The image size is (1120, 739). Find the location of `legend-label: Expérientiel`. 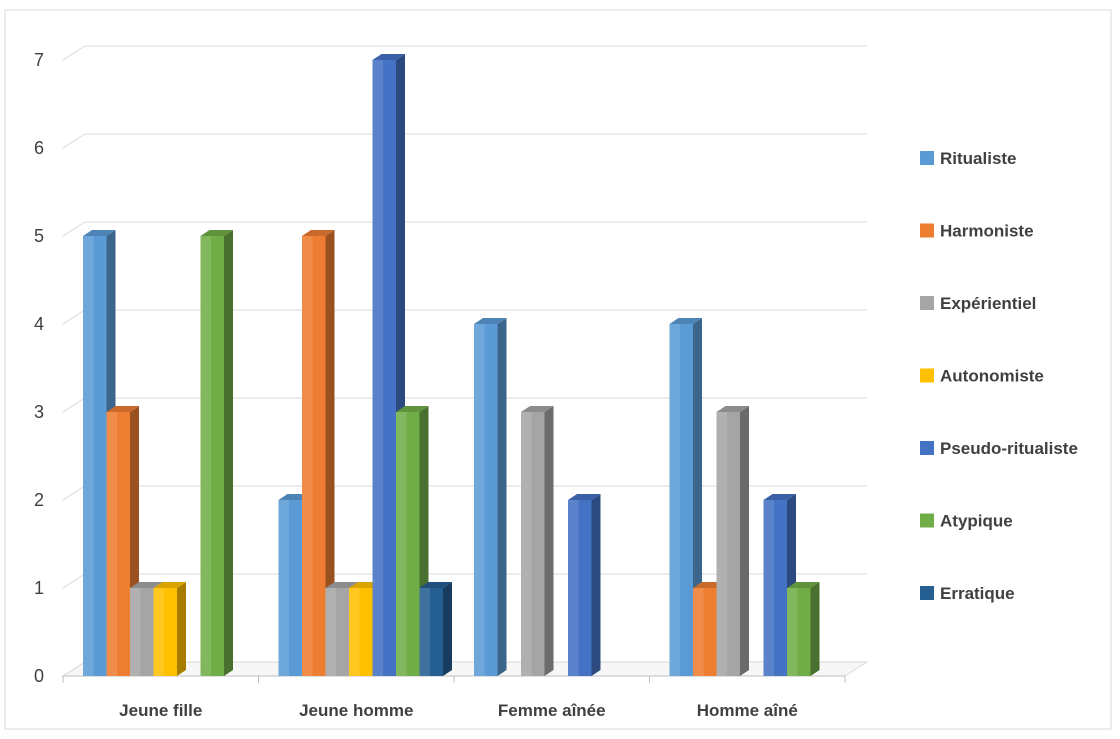

legend-label: Expérientiel is located at coordinates (988, 303).